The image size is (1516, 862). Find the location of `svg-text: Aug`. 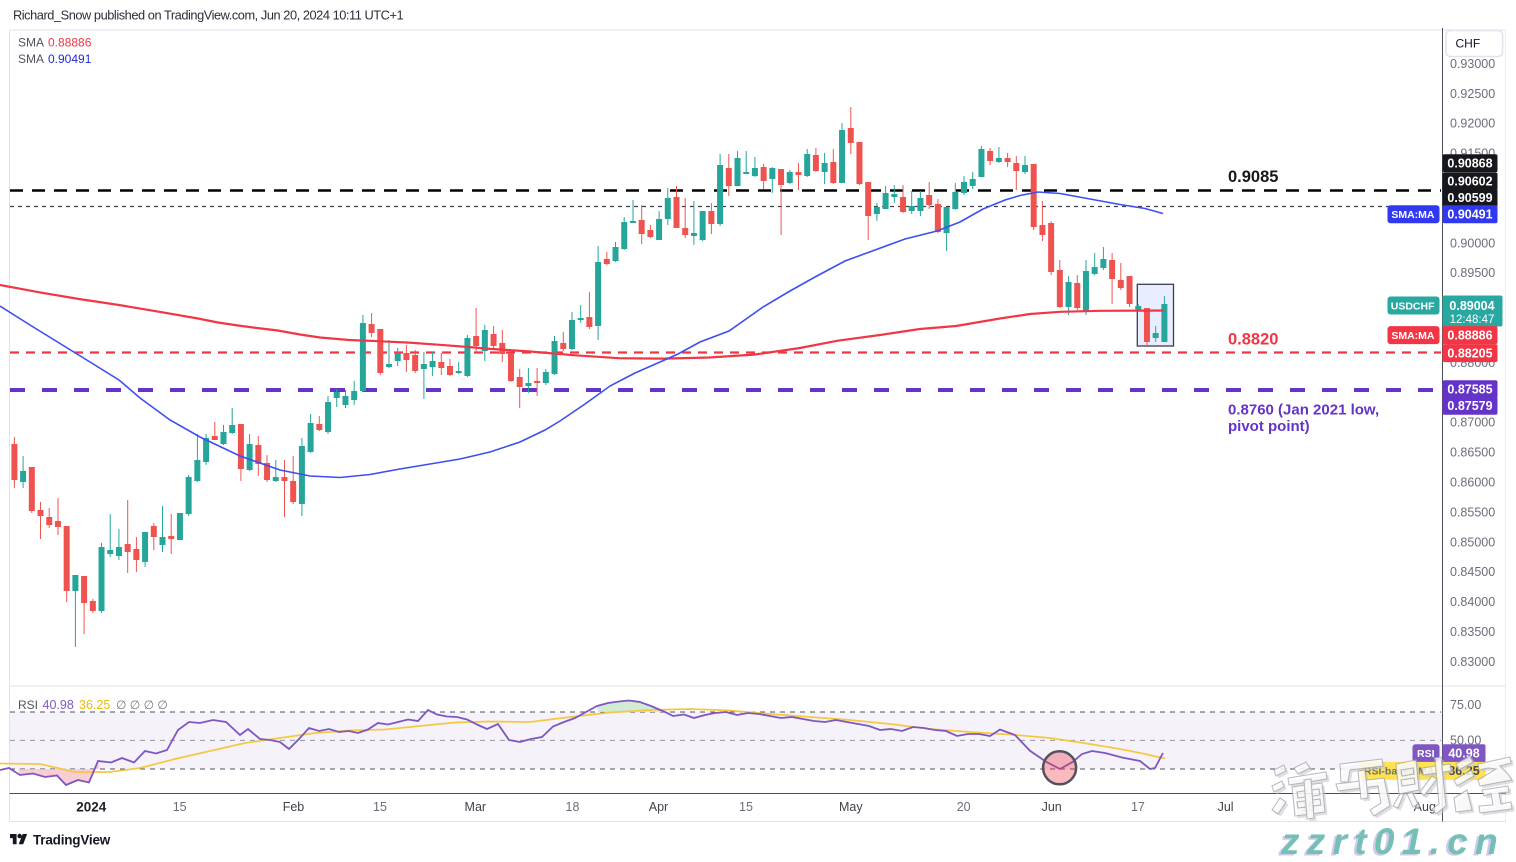

svg-text: Aug is located at coordinates (1425, 807).